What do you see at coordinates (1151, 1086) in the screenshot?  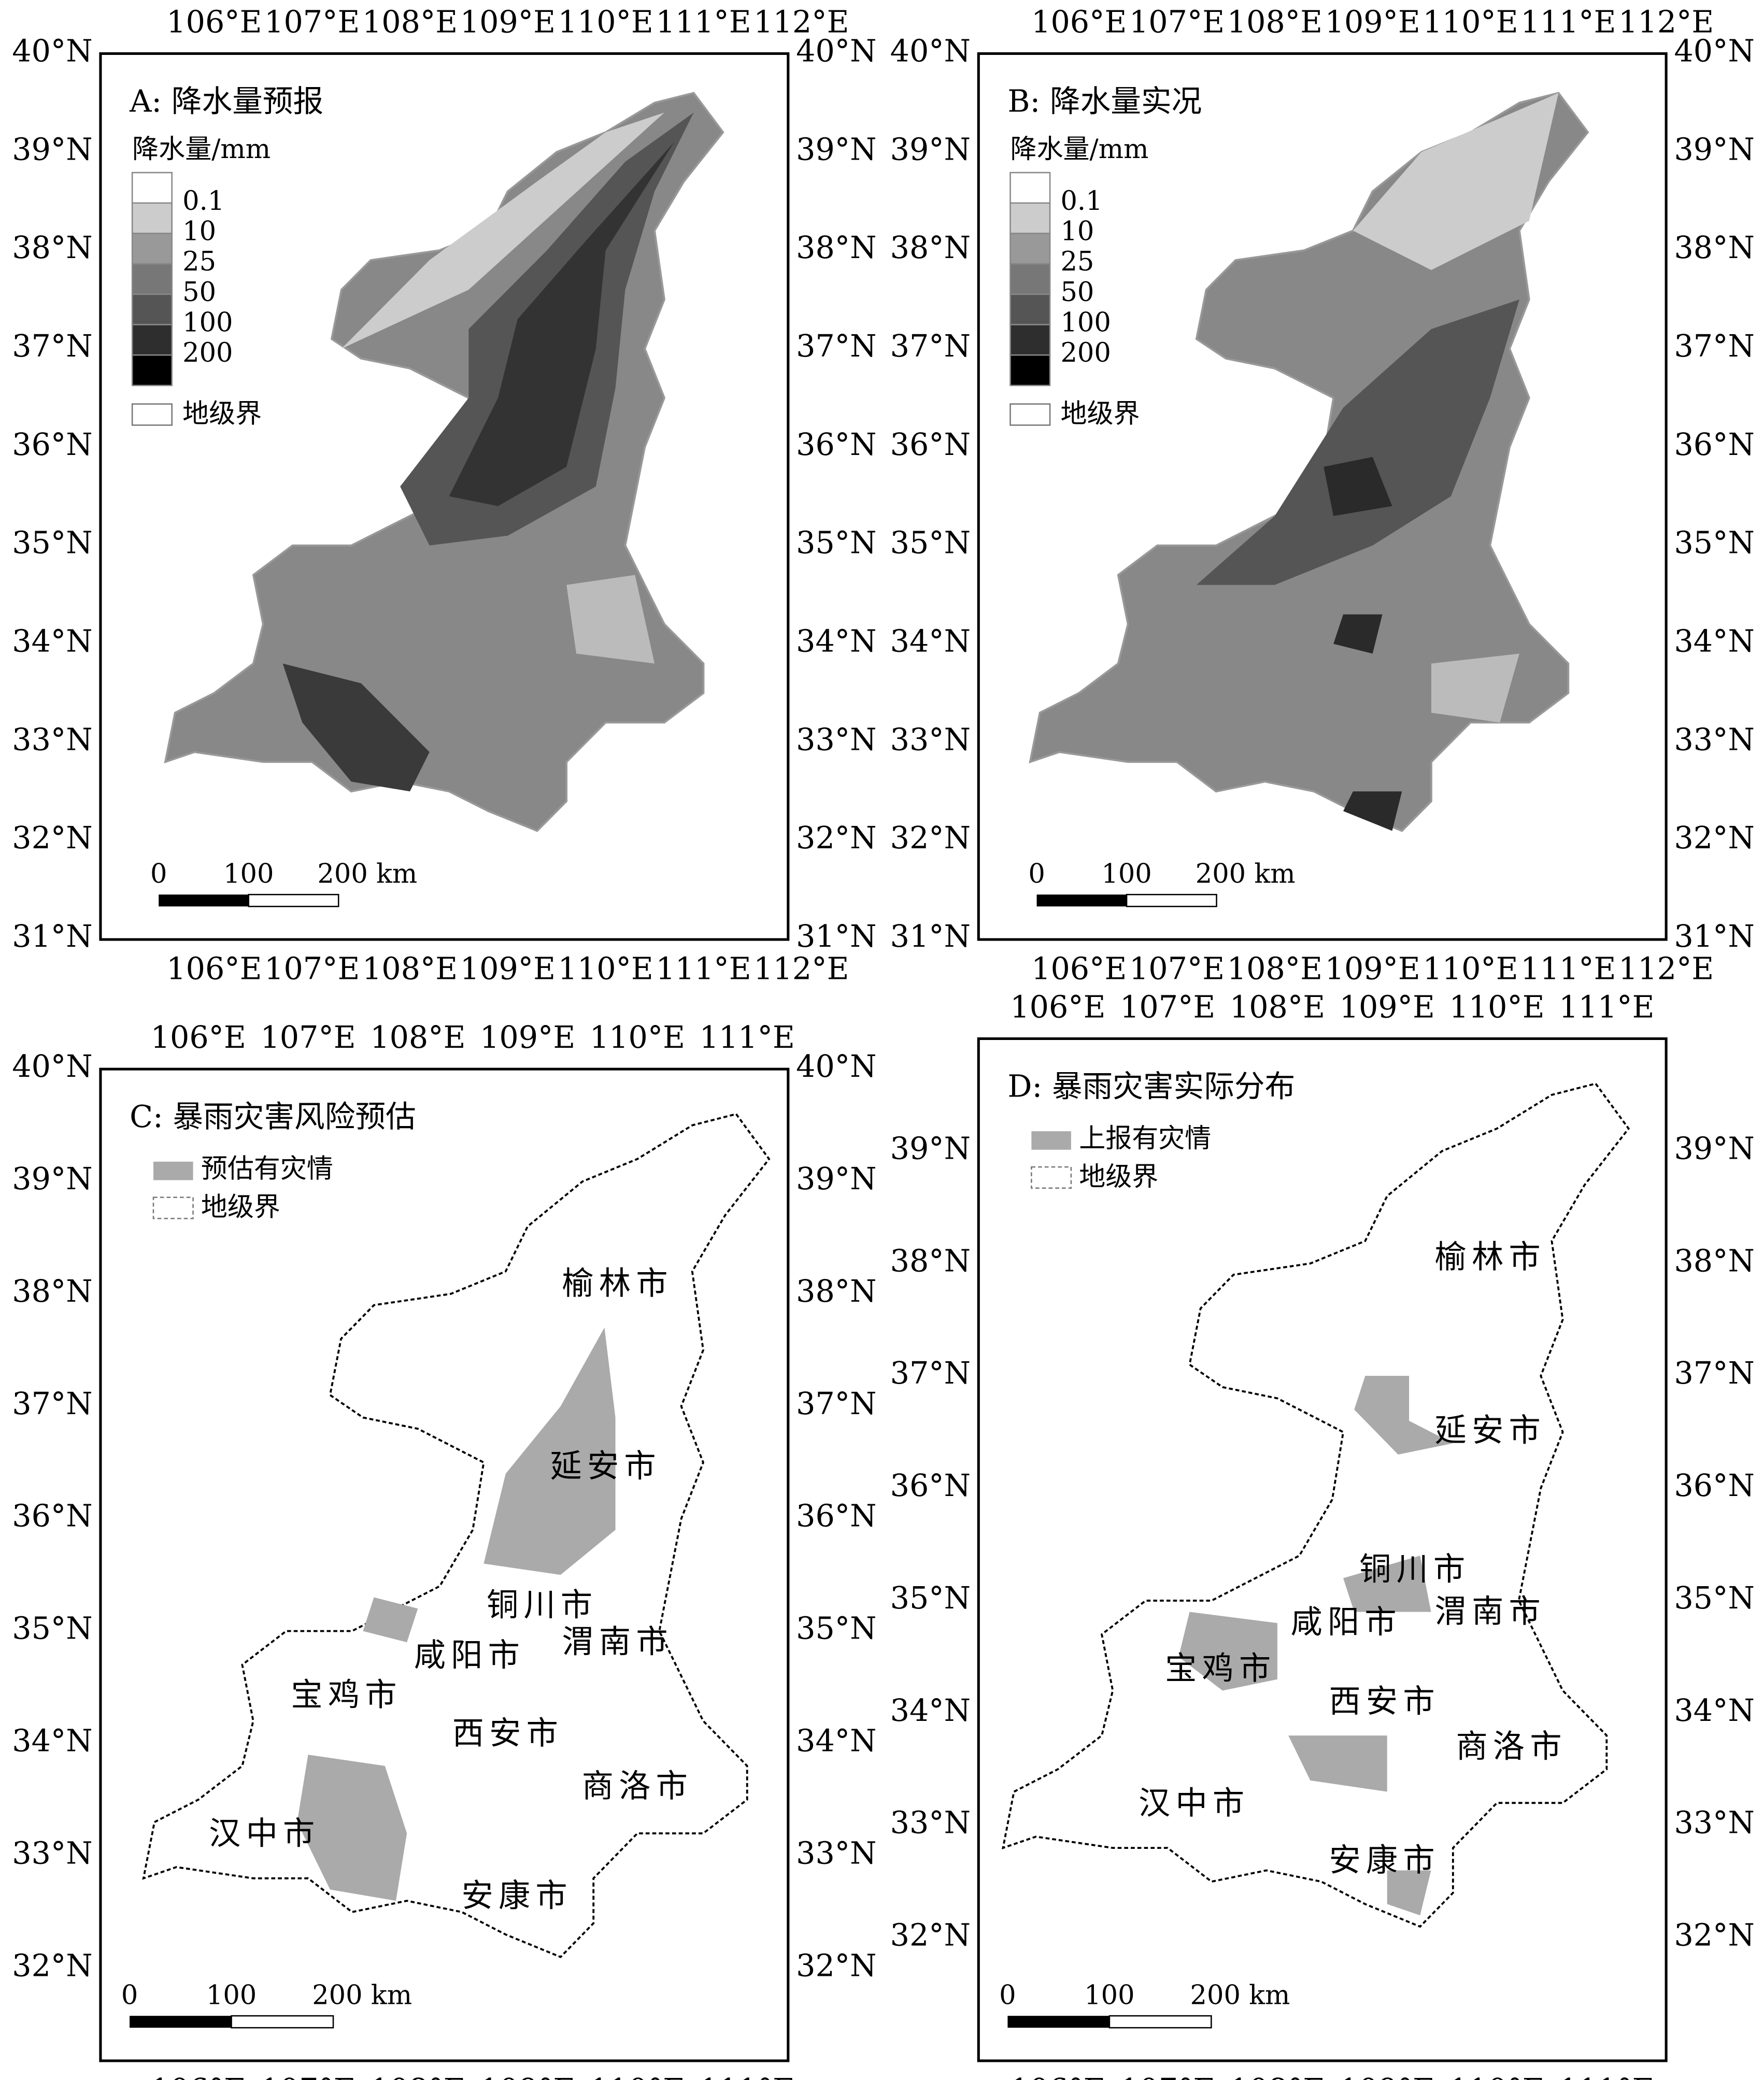 I see `panel-title: D: 暴雨灾害实际分布` at bounding box center [1151, 1086].